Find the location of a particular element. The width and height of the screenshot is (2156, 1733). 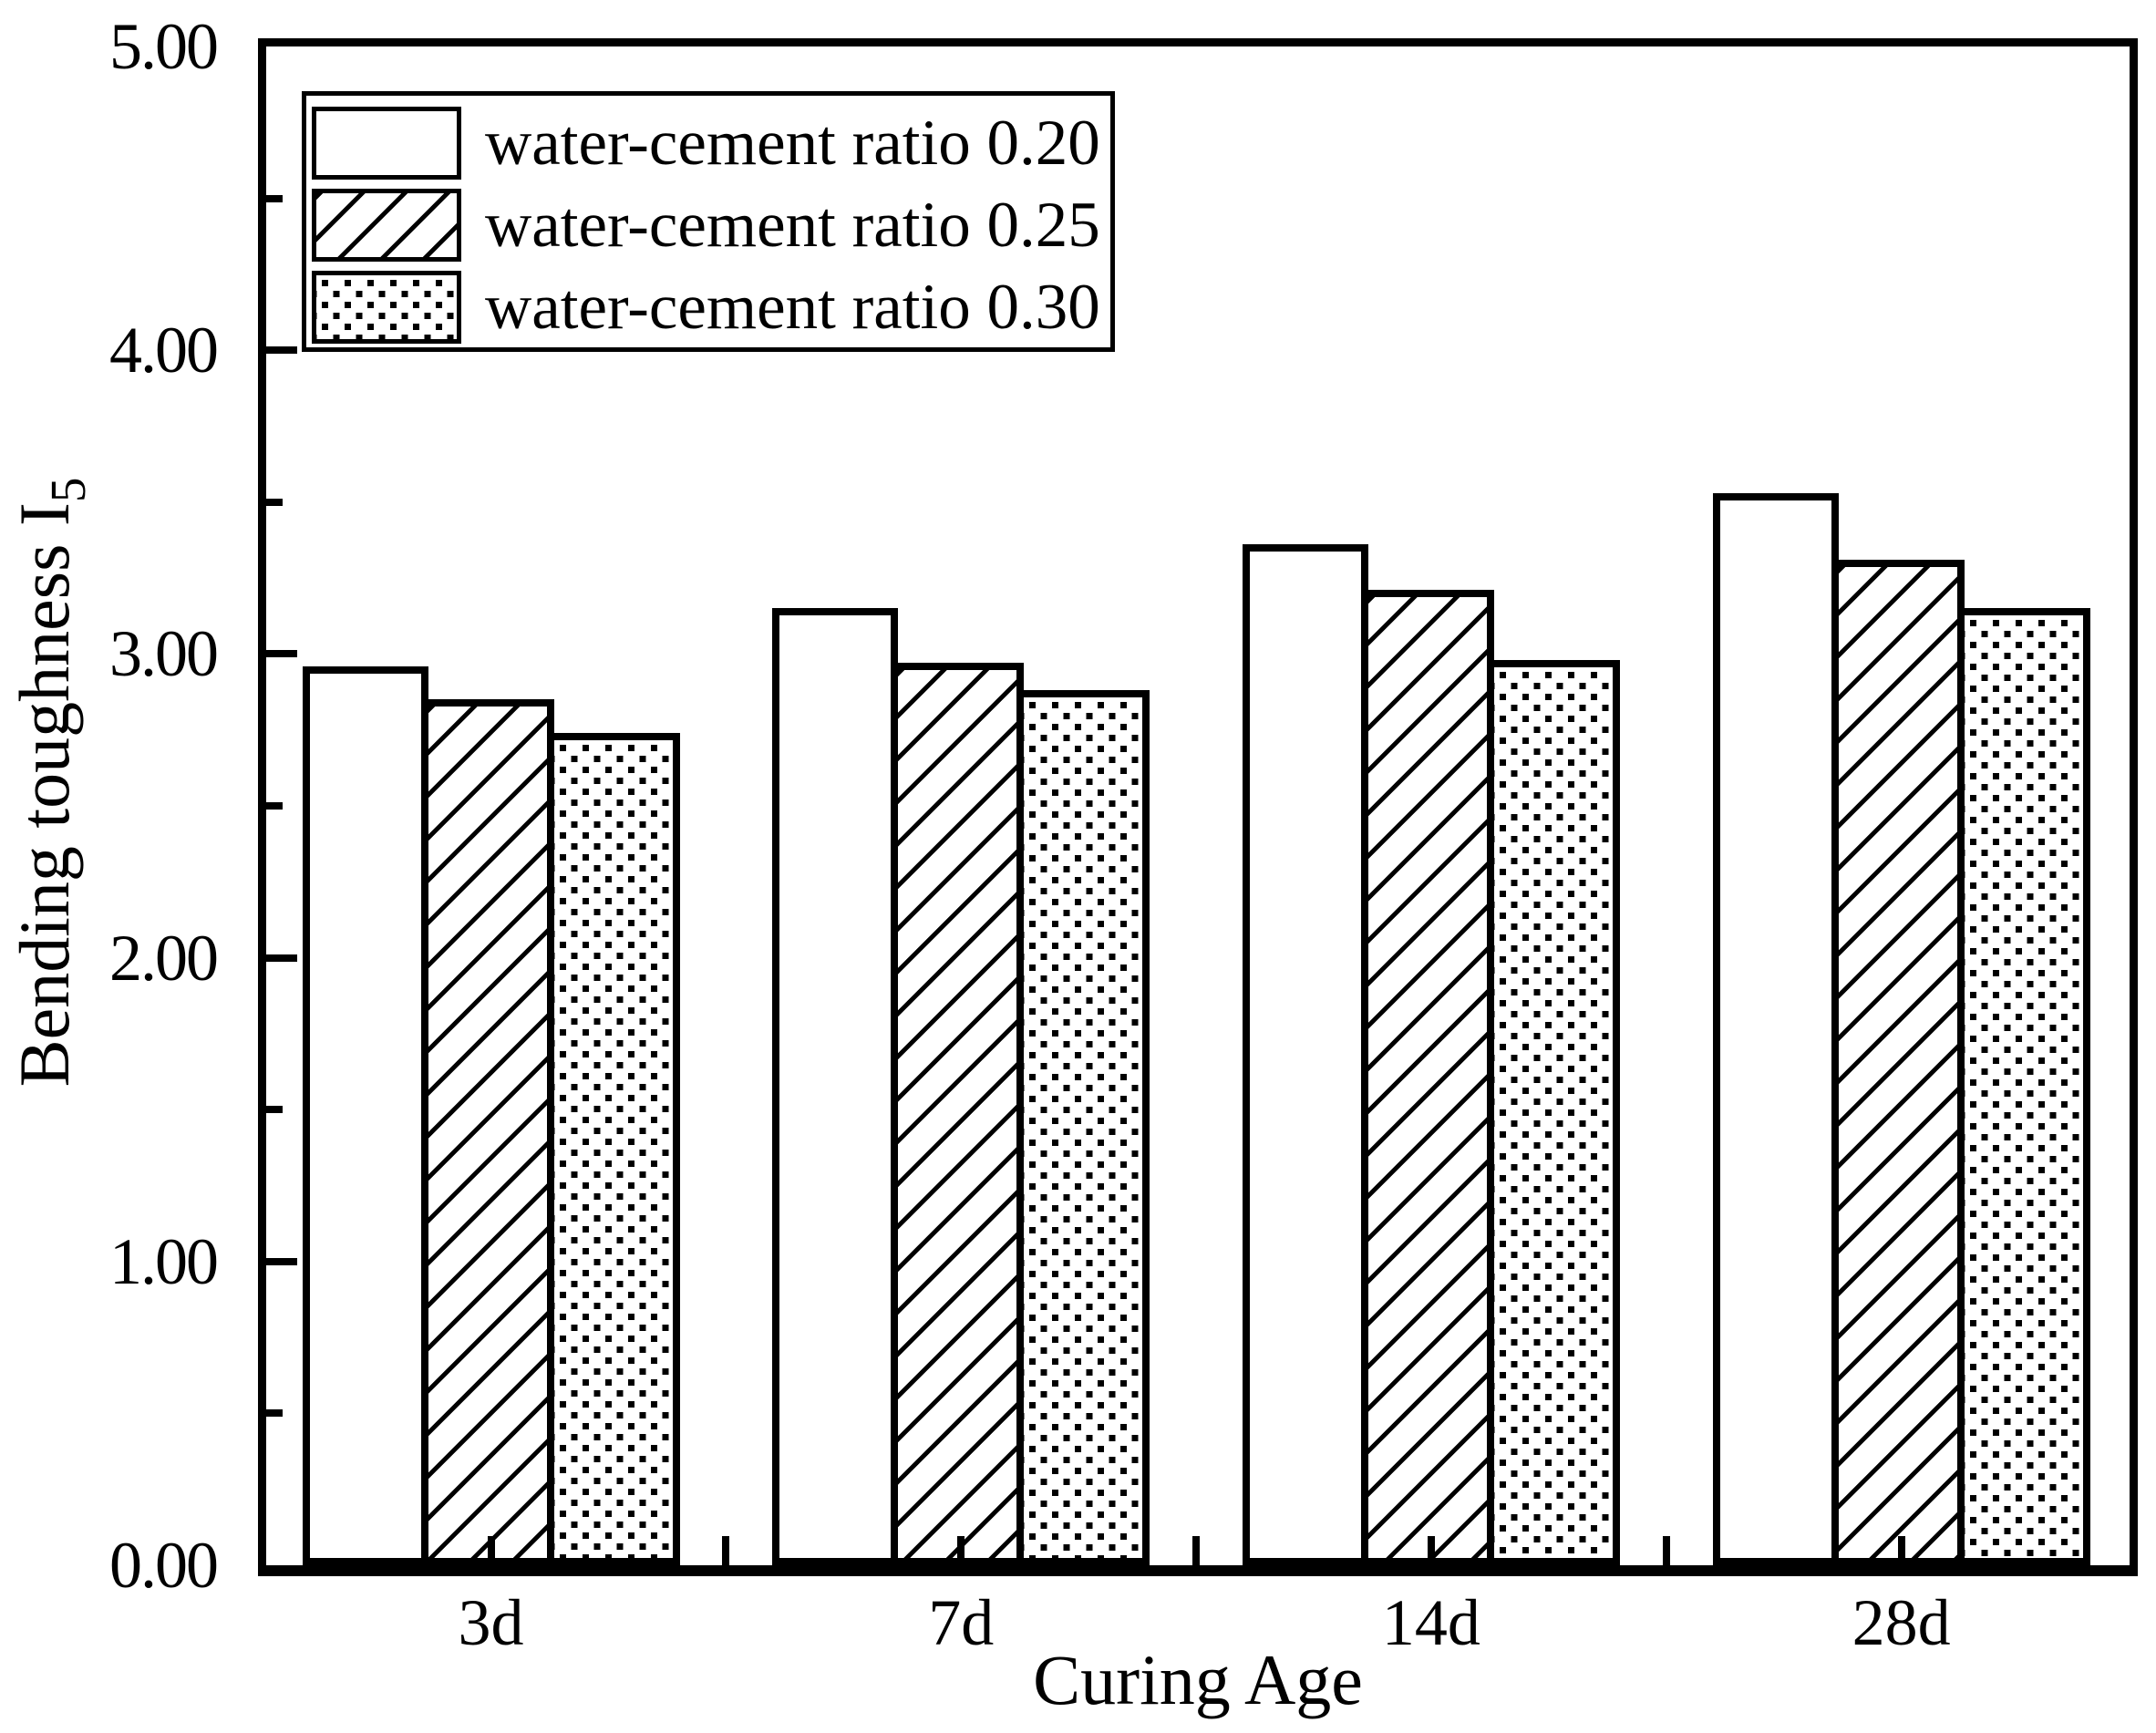

legend-label: water-cement ratio 0.20 is located at coordinates (792, 143).